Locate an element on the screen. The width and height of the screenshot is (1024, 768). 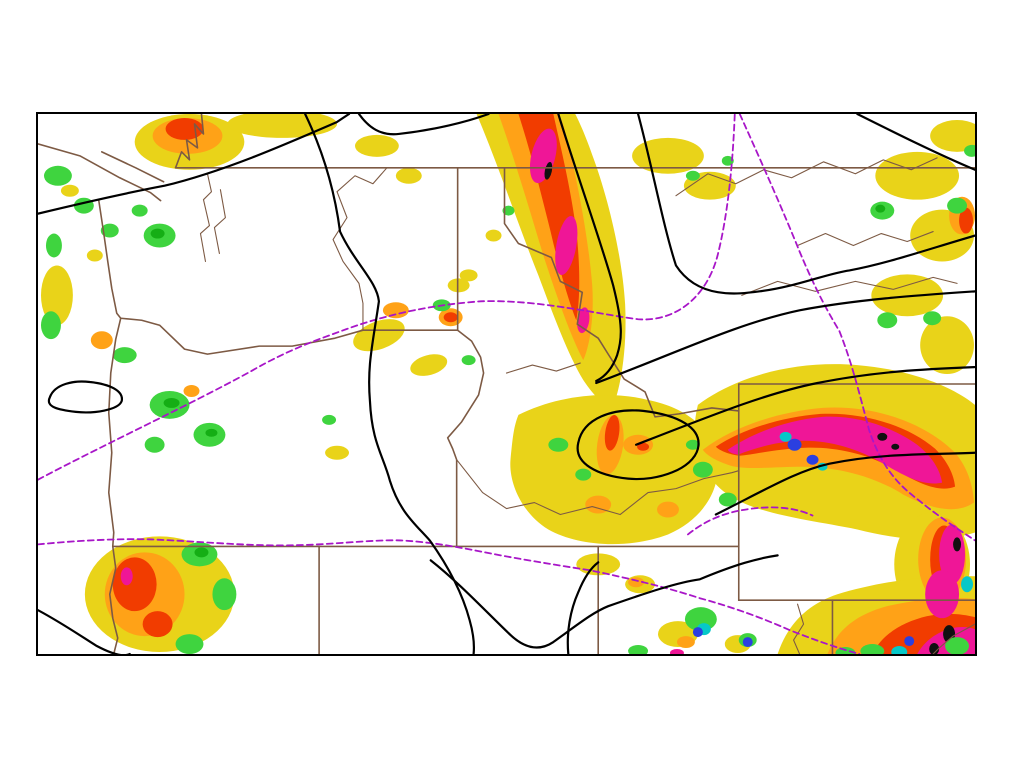
colorbar is located at coordinates (498, 746).